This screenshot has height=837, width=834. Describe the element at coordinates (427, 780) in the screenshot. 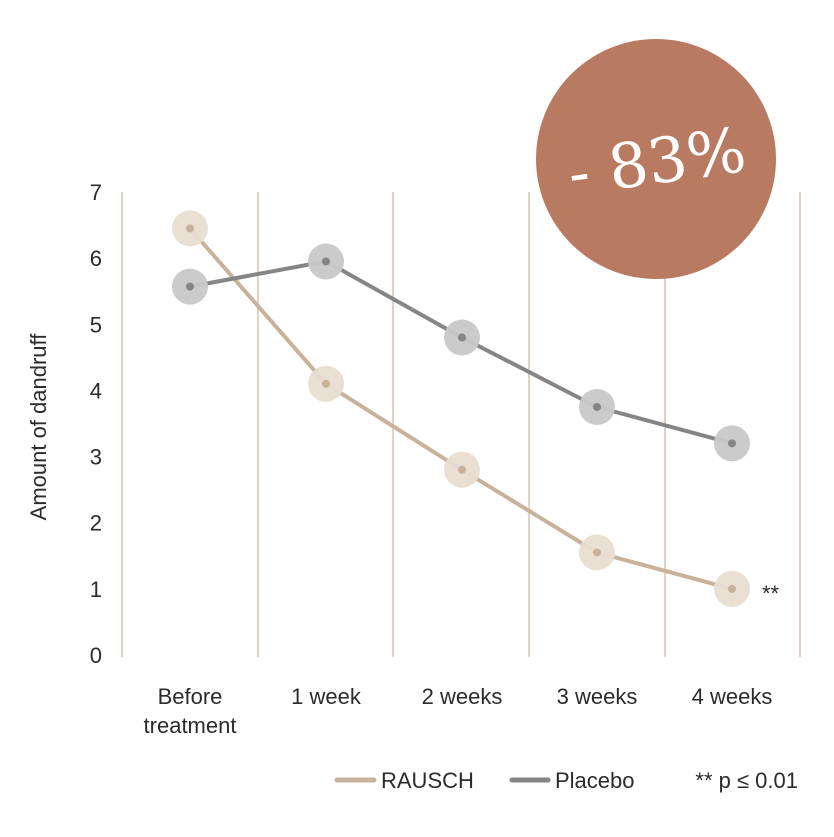

I see `legend-label: RAUSCH` at that location.